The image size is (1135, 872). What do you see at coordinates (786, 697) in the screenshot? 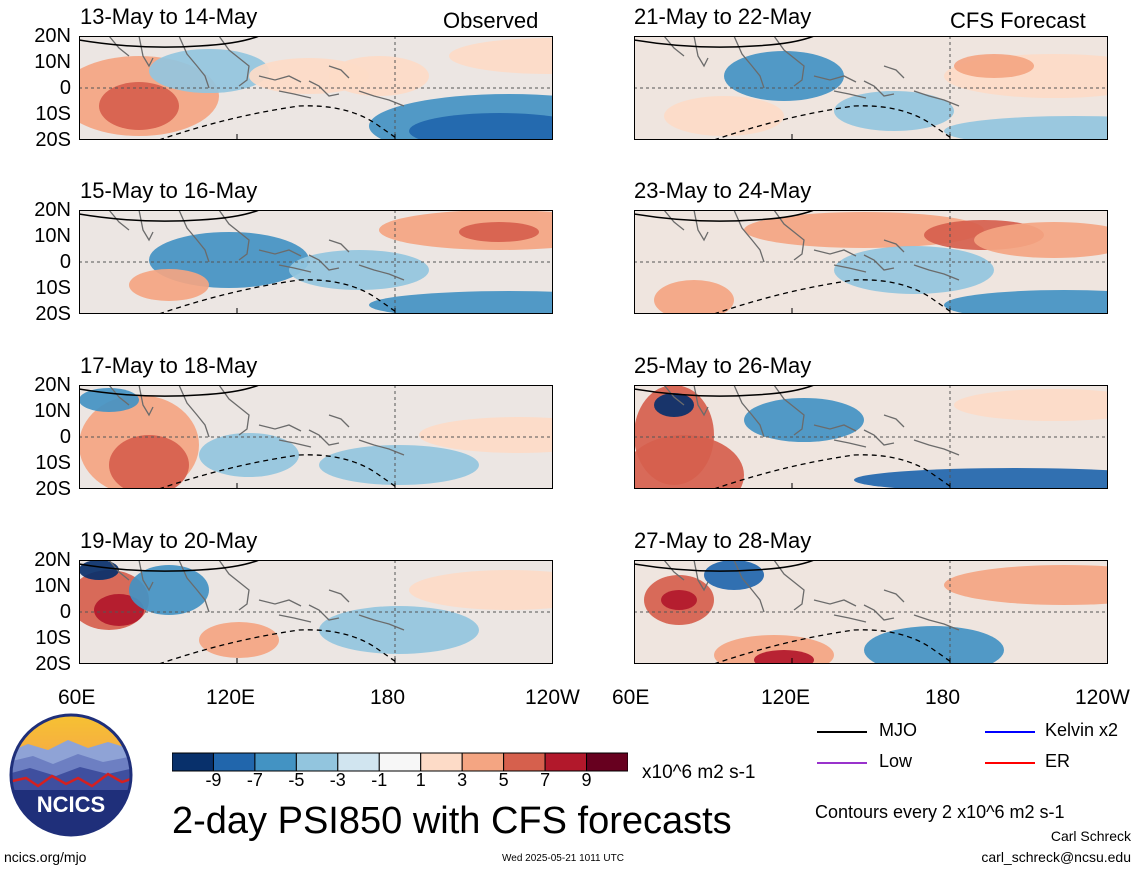
I see `lon-label-120e-right: 120E` at bounding box center [786, 697].